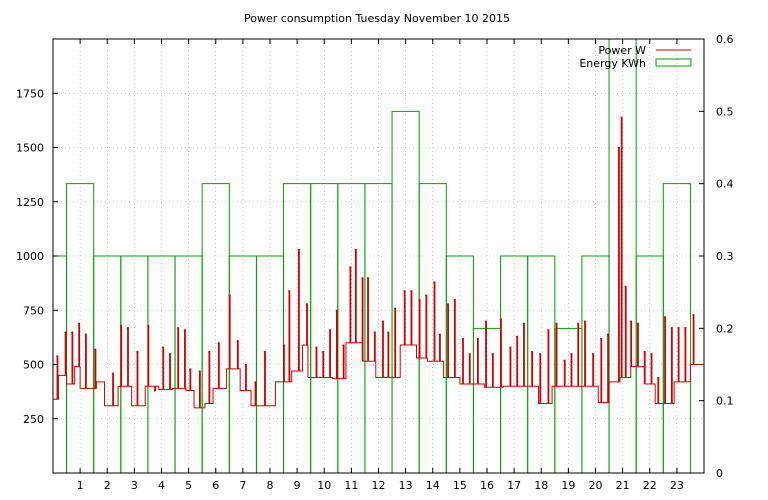 Image resolution: width=768 pixels, height=500 pixels. What do you see at coordinates (33, 365) in the screenshot?
I see `y-left-tick-label: 500` at bounding box center [33, 365].